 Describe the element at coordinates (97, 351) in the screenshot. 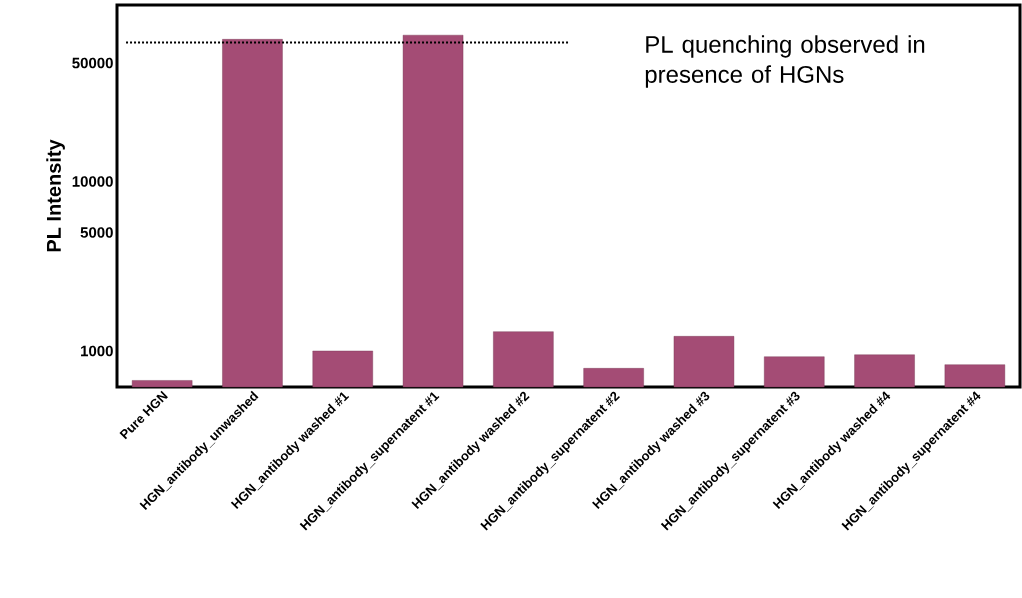

I see `y-tick-label: 1000` at that location.